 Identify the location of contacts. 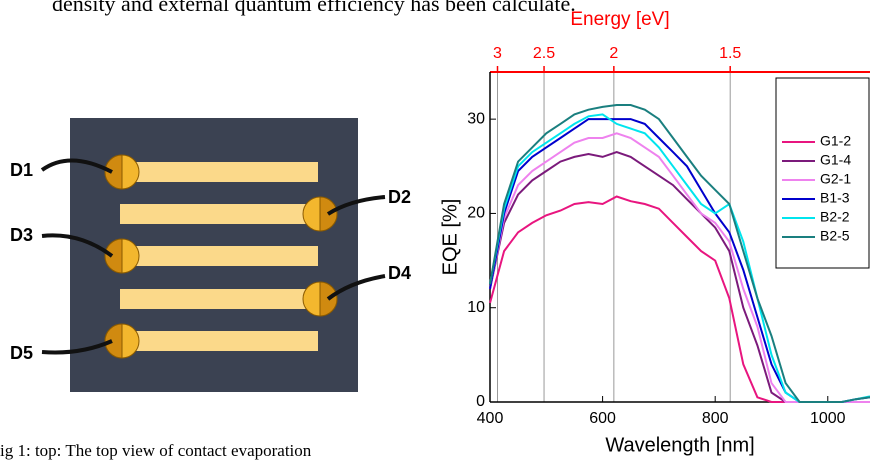
(221, 256).